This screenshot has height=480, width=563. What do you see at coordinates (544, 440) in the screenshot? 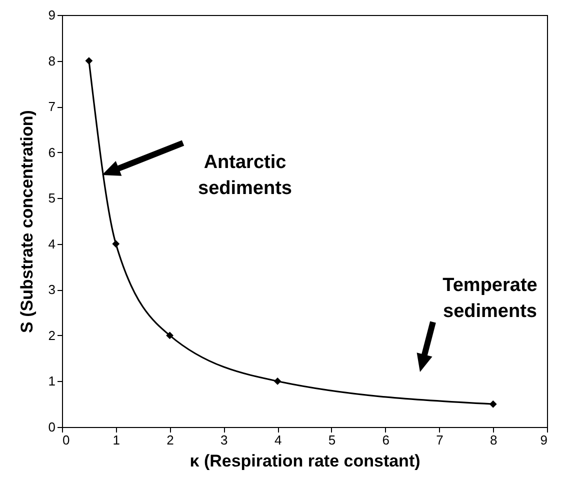
I see `x-tick-label: 9` at bounding box center [544, 440].